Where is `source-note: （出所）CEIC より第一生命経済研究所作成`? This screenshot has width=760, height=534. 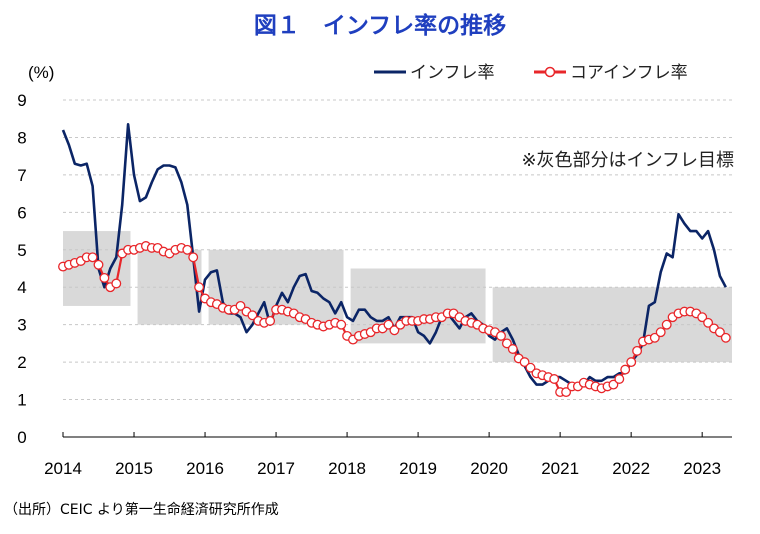
source-note: （出所）CEIC より第一生命経済研究所作成 is located at coordinates (141, 509).